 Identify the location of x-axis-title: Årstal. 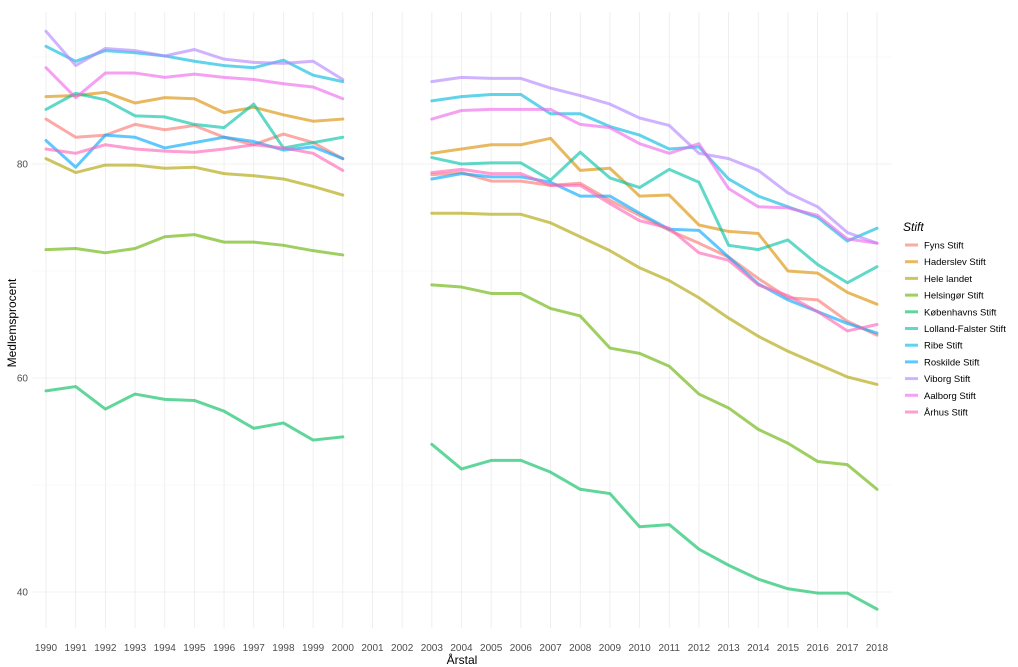
(462, 659).